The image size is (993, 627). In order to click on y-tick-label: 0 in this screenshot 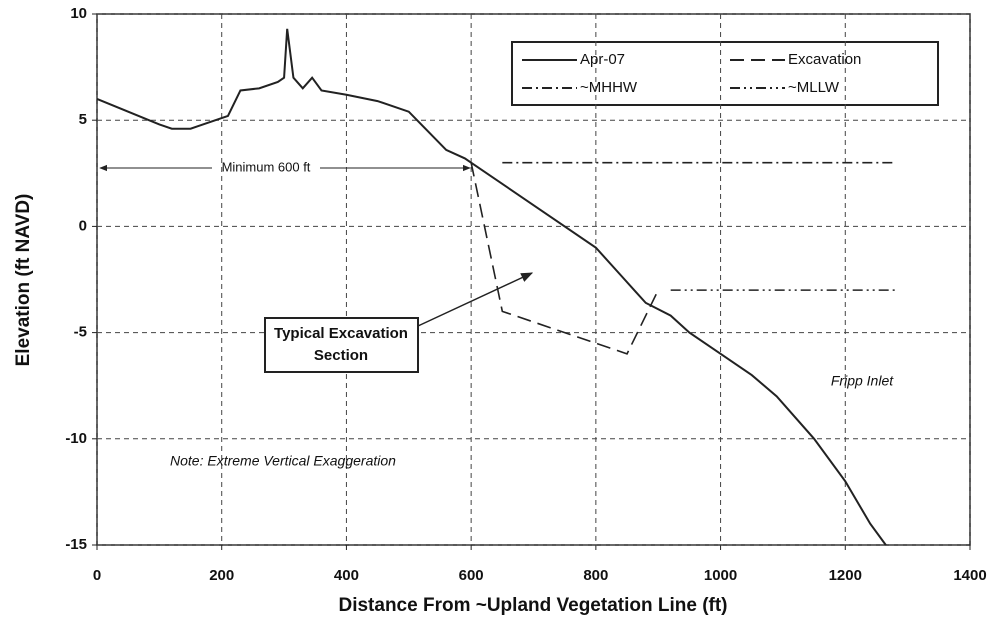, I will do `click(83, 225)`.